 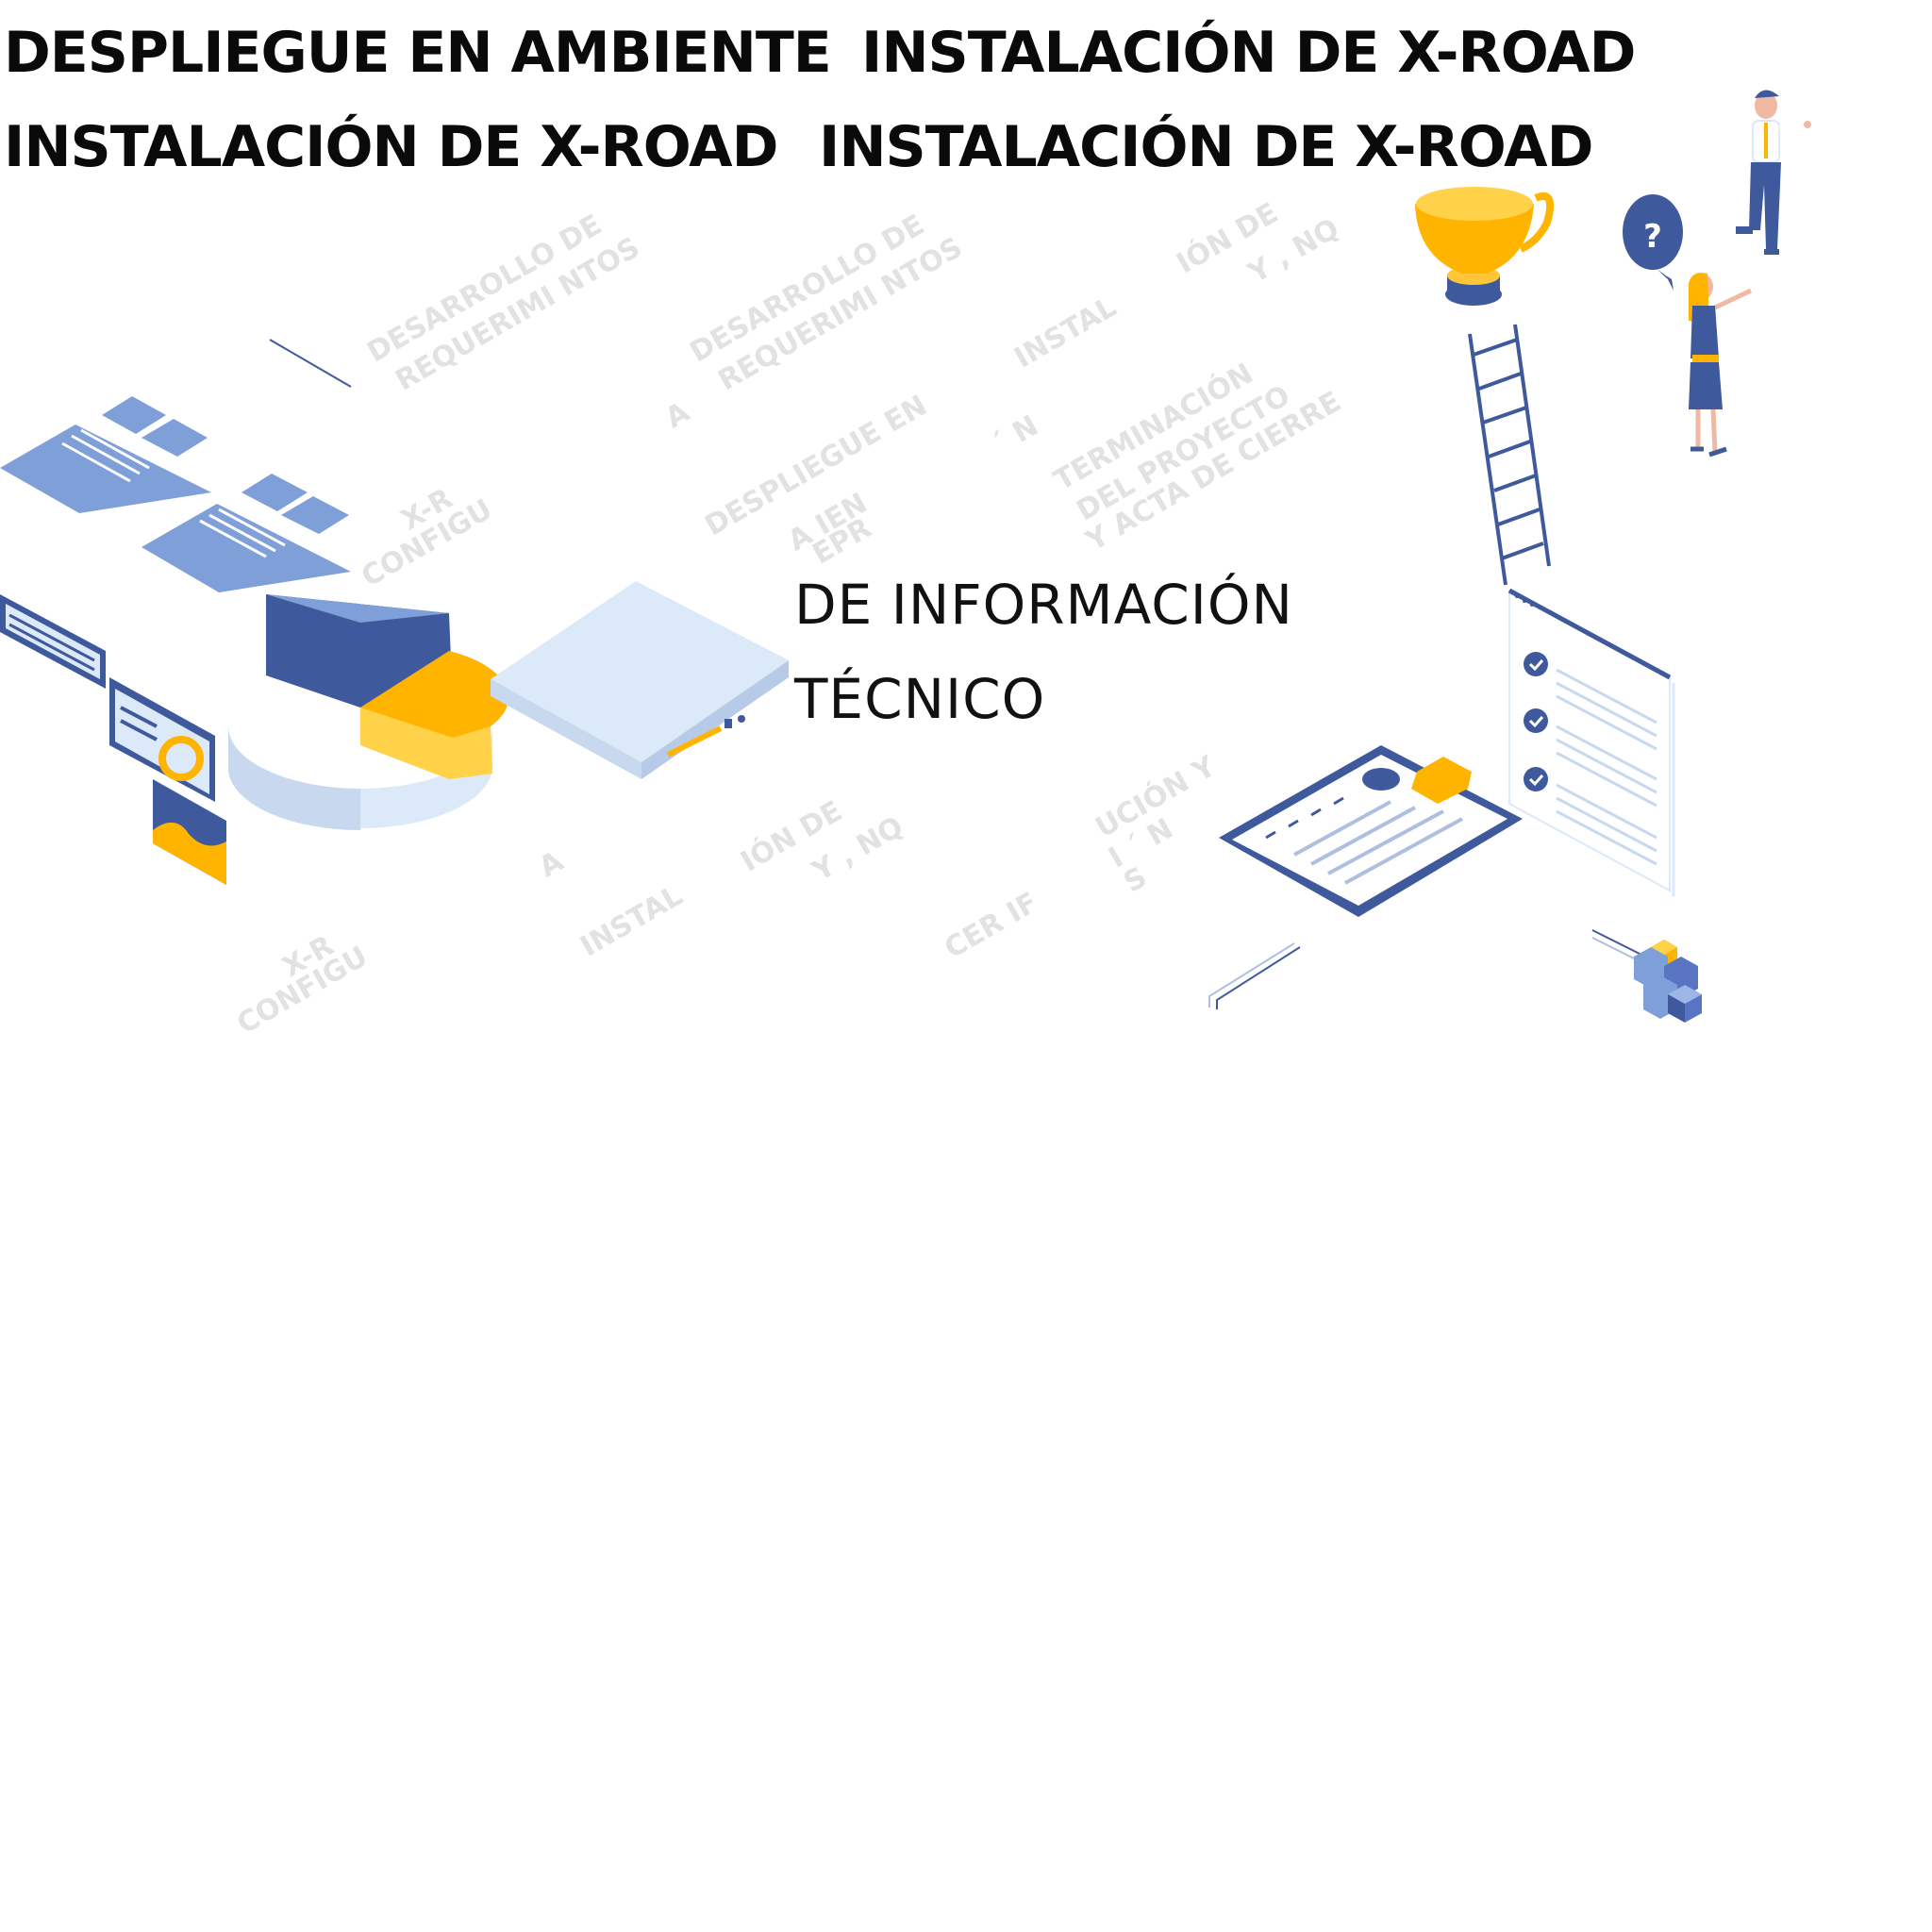 I want to click on question-mark-icon: ?, so click(x=1653, y=243).